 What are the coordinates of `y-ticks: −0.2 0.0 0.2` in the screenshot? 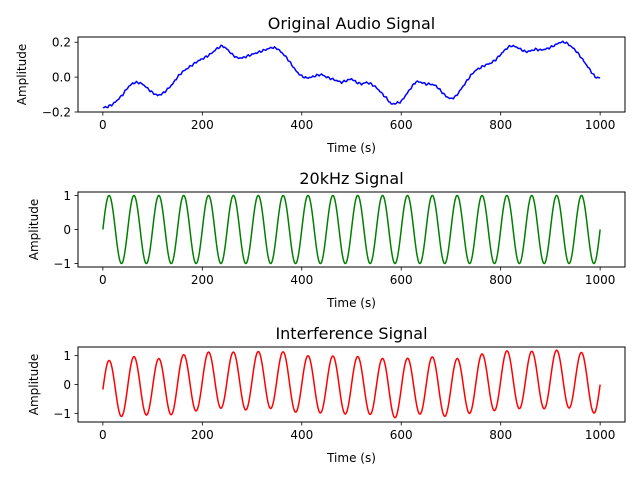 It's located at (60, 78).